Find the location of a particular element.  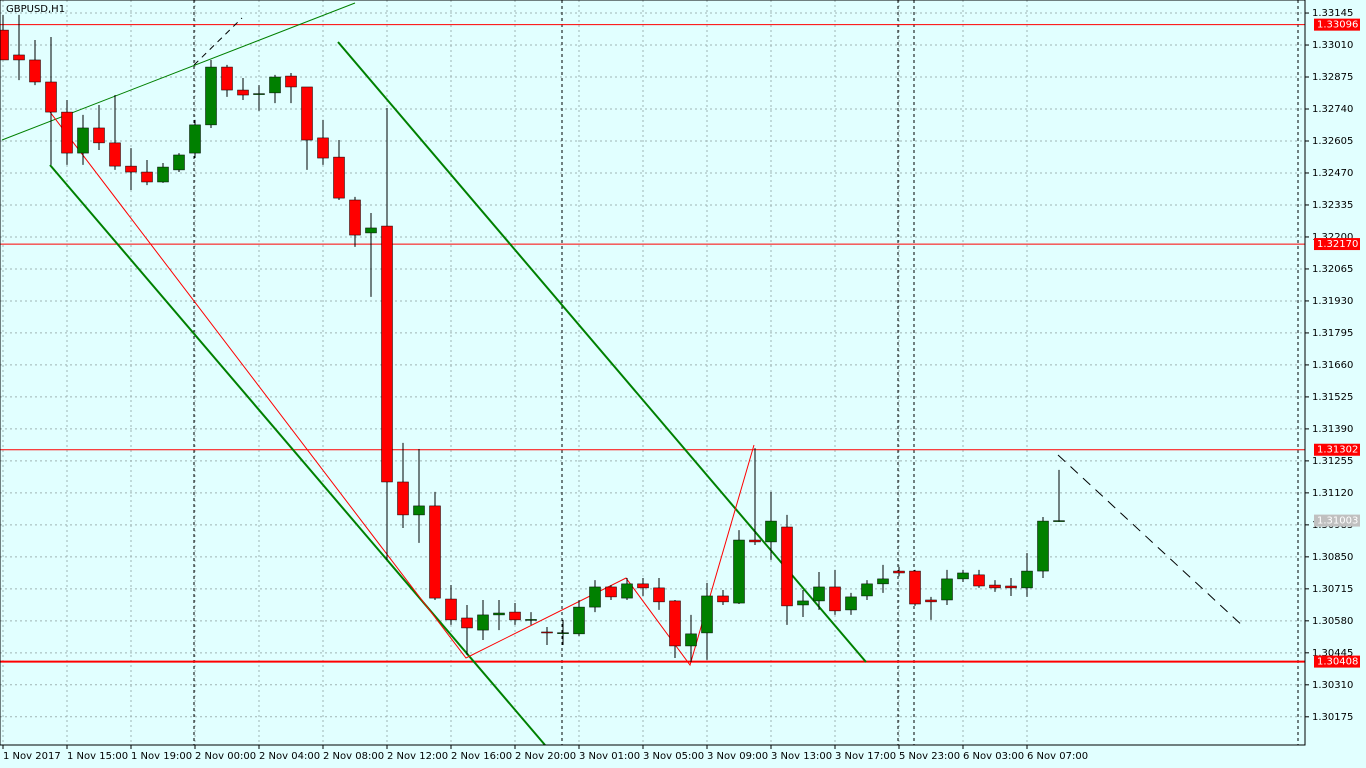

y-tick-label: 1.31120 is located at coordinates (1332, 493).